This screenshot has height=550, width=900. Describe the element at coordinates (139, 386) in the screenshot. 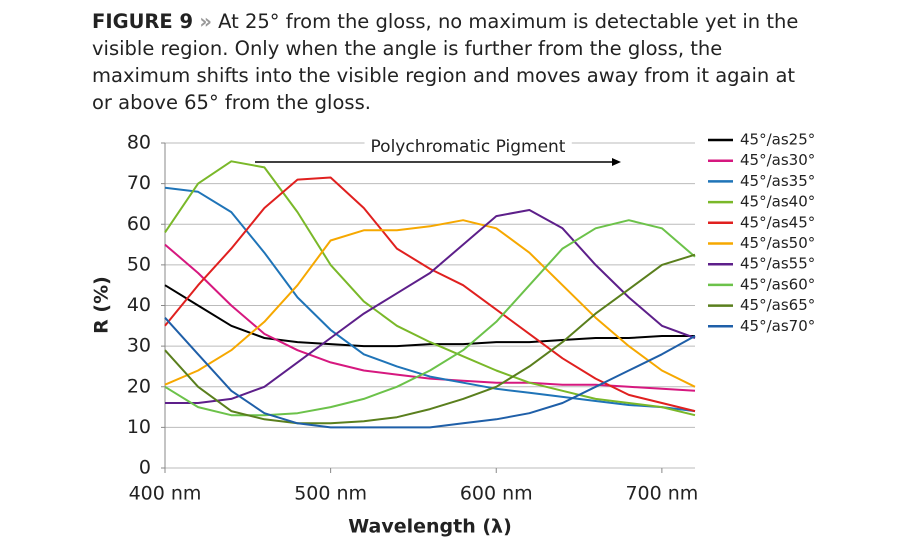

I see `y-tick-label: 20` at that location.